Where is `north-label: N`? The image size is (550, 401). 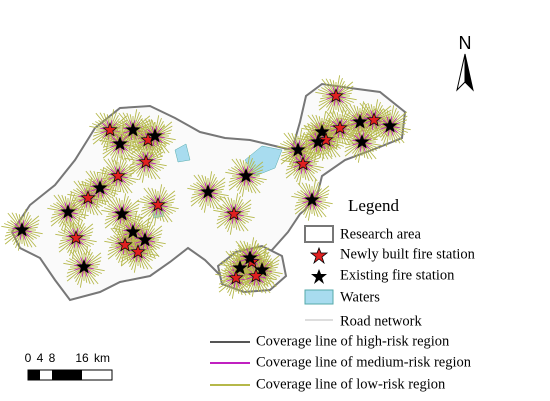 north-label: N is located at coordinates (465, 43).